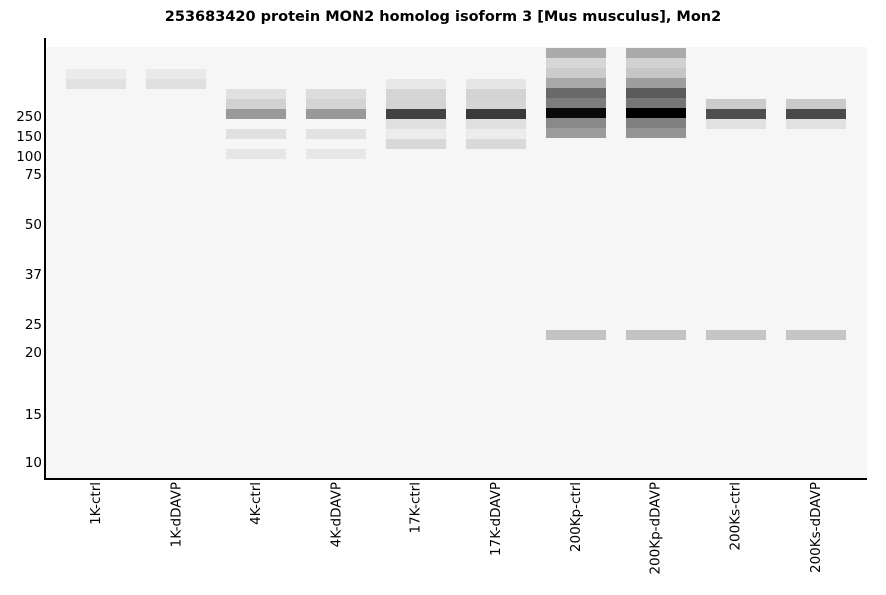  Describe the element at coordinates (256, 503) in the screenshot. I see `lane-label: 4K-ctrl` at that location.